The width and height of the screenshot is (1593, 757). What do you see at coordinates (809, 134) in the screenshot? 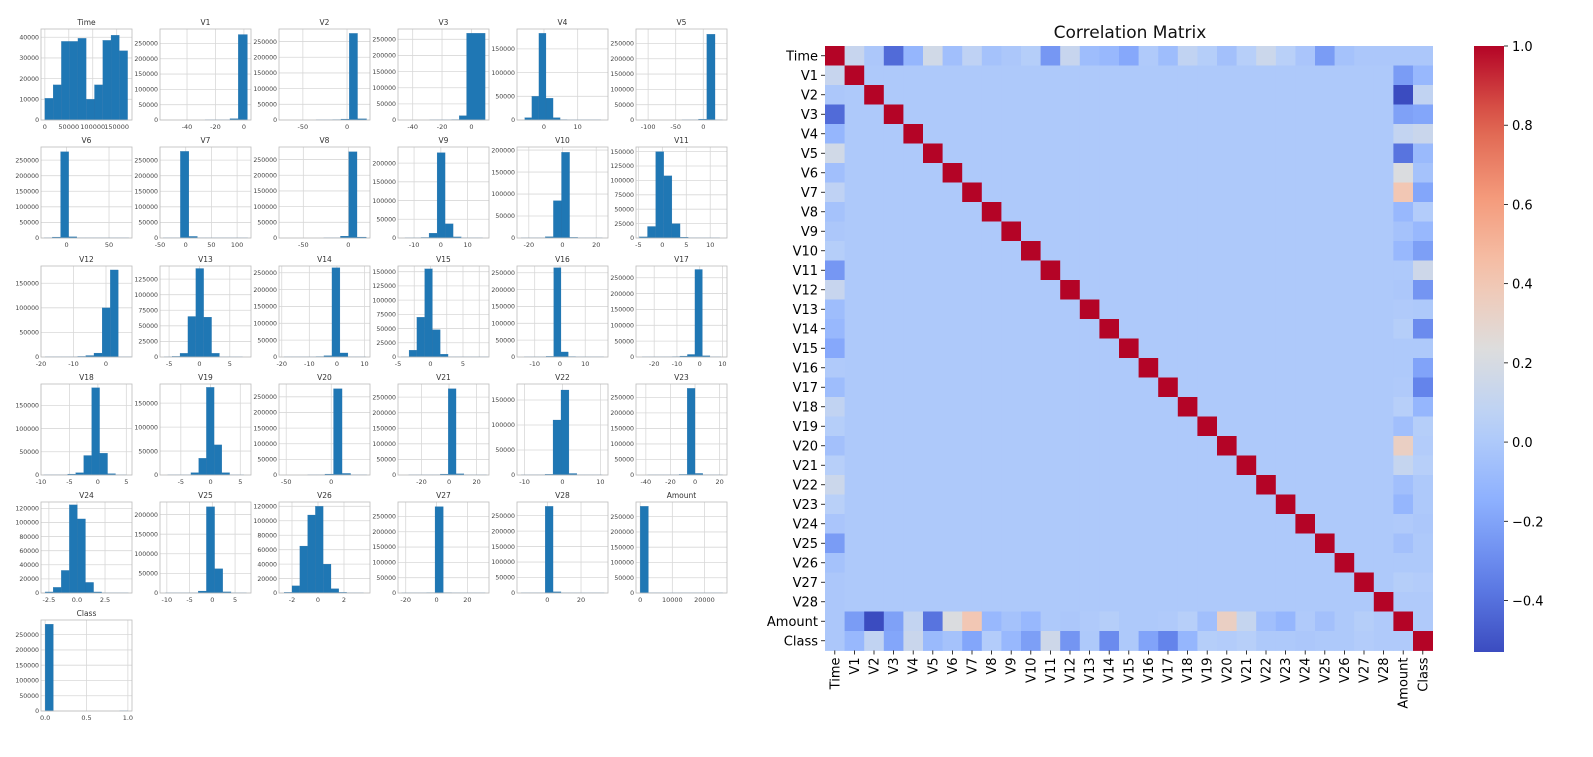
I see `row-label: V4` at bounding box center [809, 134].